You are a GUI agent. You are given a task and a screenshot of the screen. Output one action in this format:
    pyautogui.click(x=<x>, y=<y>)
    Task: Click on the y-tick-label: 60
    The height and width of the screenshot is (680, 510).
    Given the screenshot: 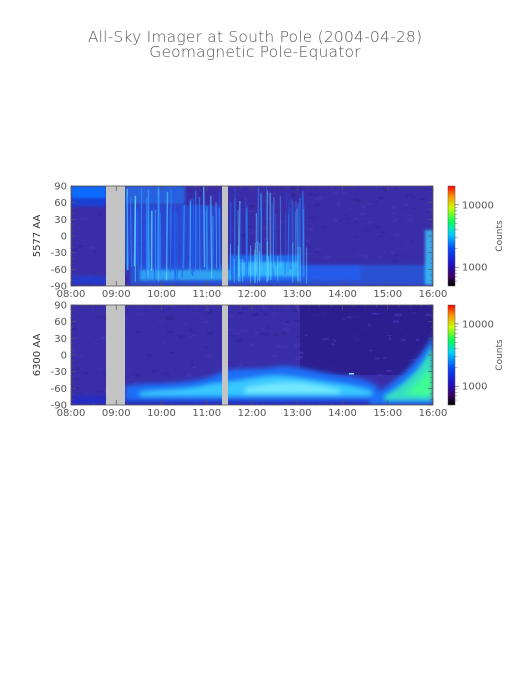 What is the action you would take?
    pyautogui.click(x=60, y=322)
    